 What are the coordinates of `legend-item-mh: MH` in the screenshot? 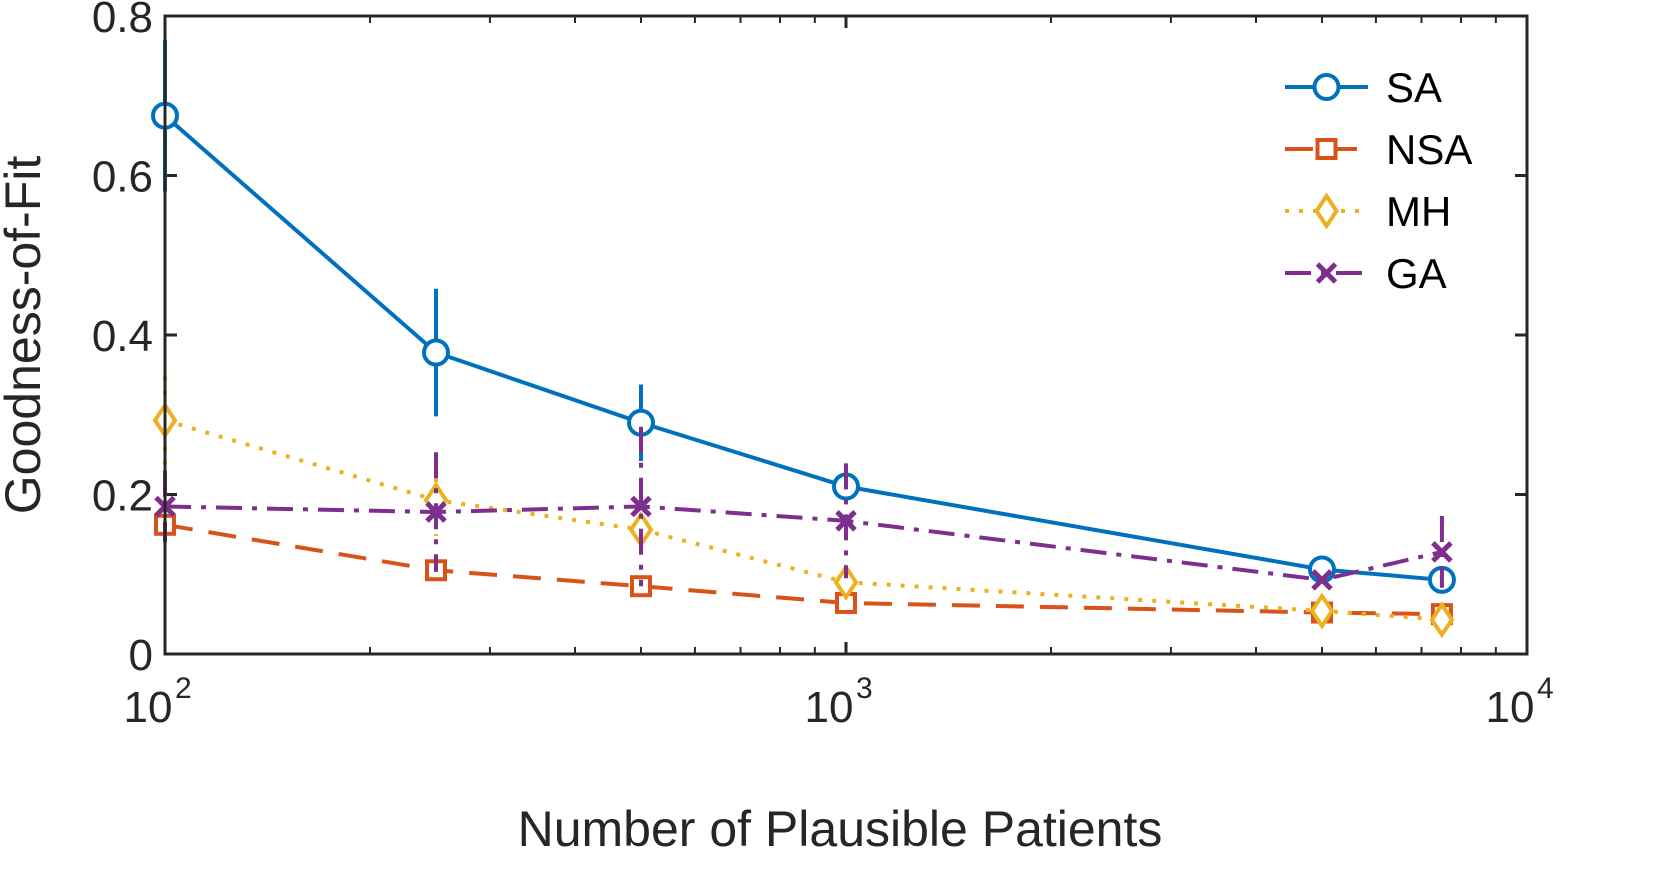 It's located at (1368, 211).